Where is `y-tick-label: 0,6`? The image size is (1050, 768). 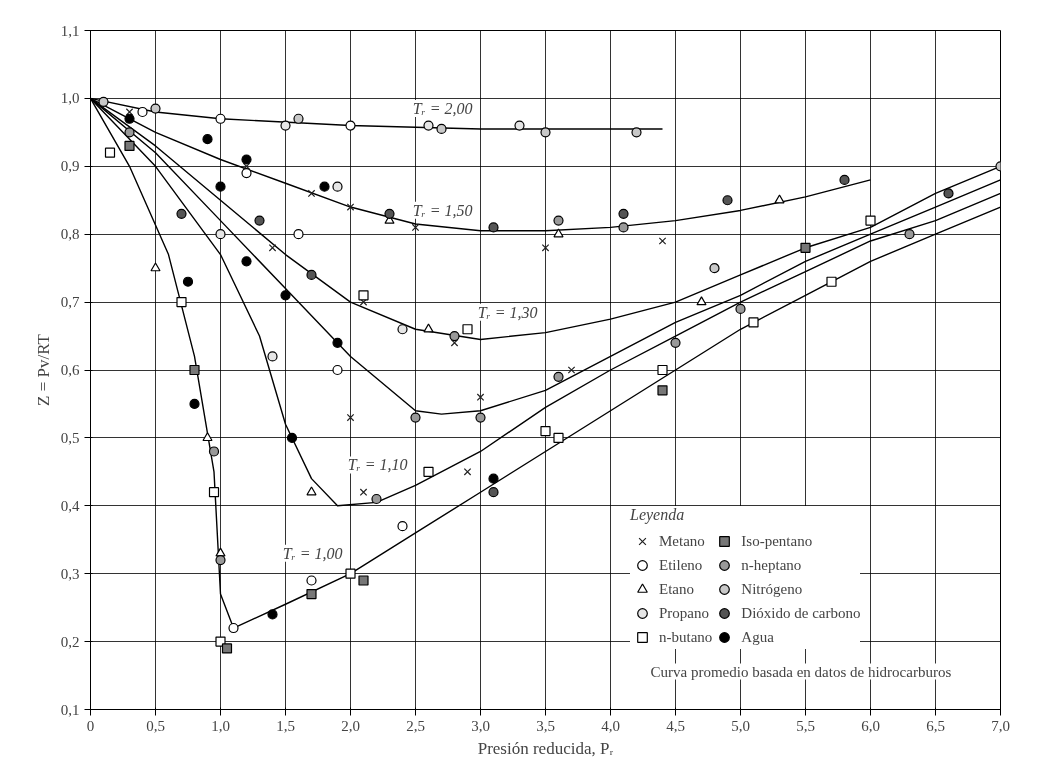
y-tick-label: 0,6 is located at coordinates (70, 370).